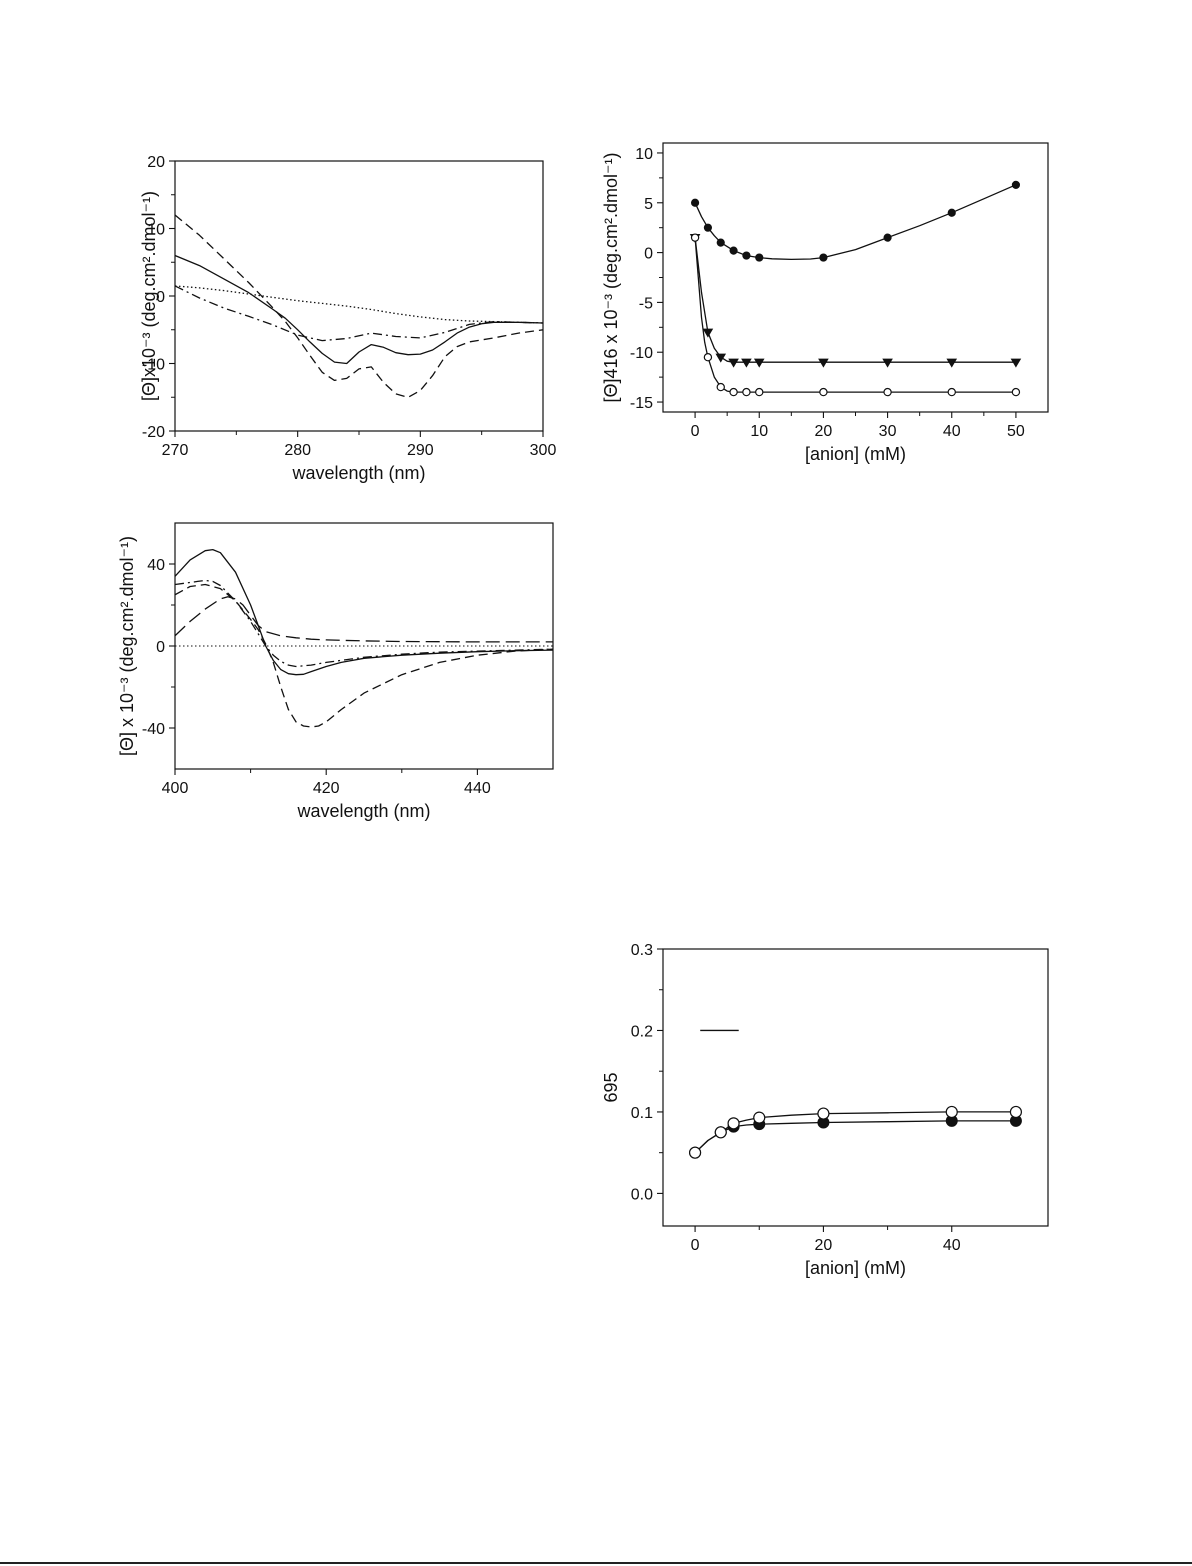  Describe the element at coordinates (156, 565) in the screenshot. I see `y-tick-label: 40` at that location.